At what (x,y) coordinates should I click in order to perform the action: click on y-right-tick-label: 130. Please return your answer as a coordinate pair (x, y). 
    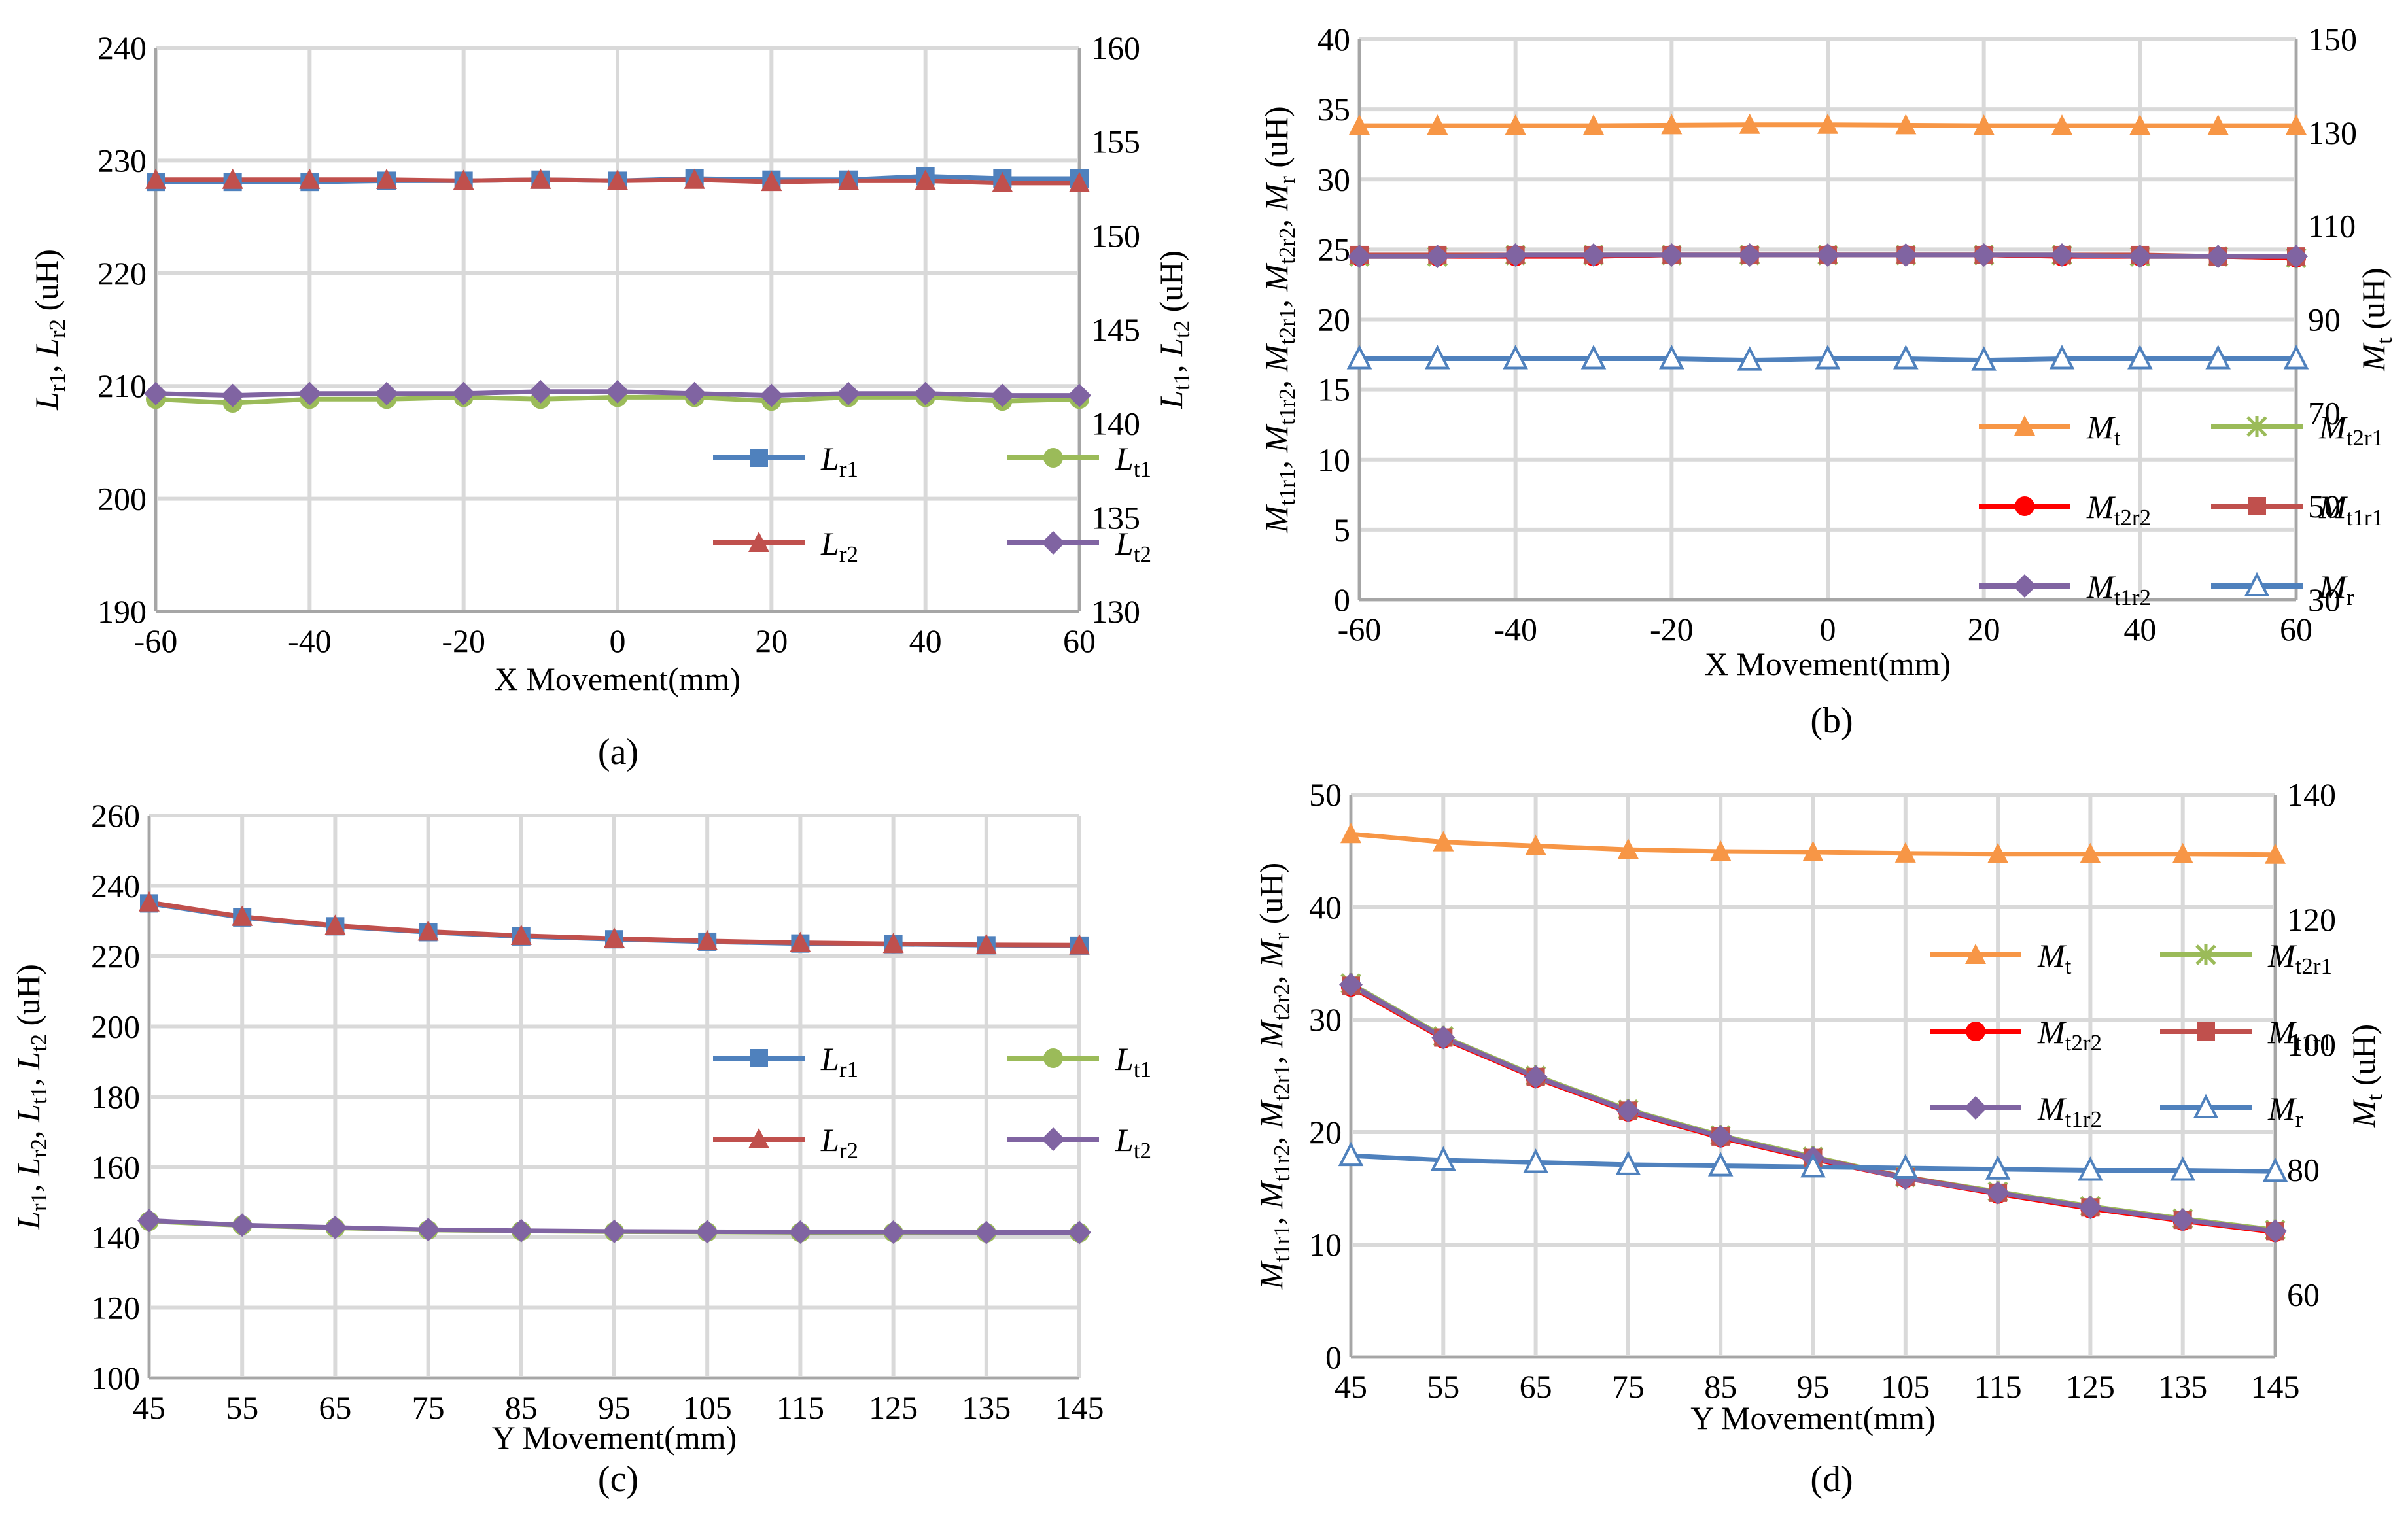
    Looking at the image, I should click on (2332, 132).